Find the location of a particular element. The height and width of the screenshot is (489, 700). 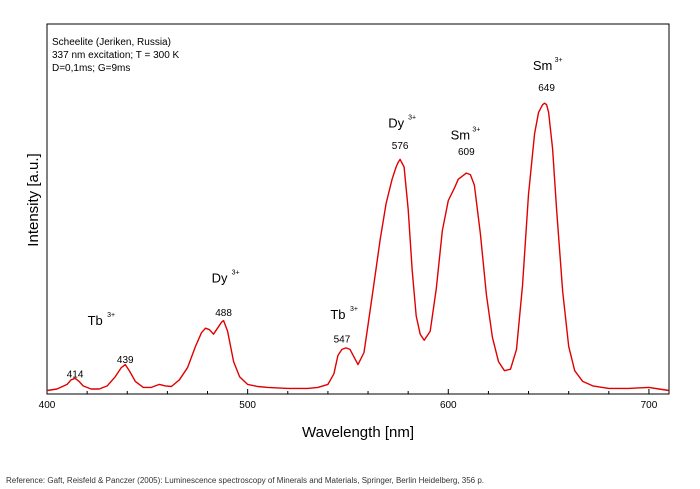

x-tick-label: 600 is located at coordinates (448, 405).